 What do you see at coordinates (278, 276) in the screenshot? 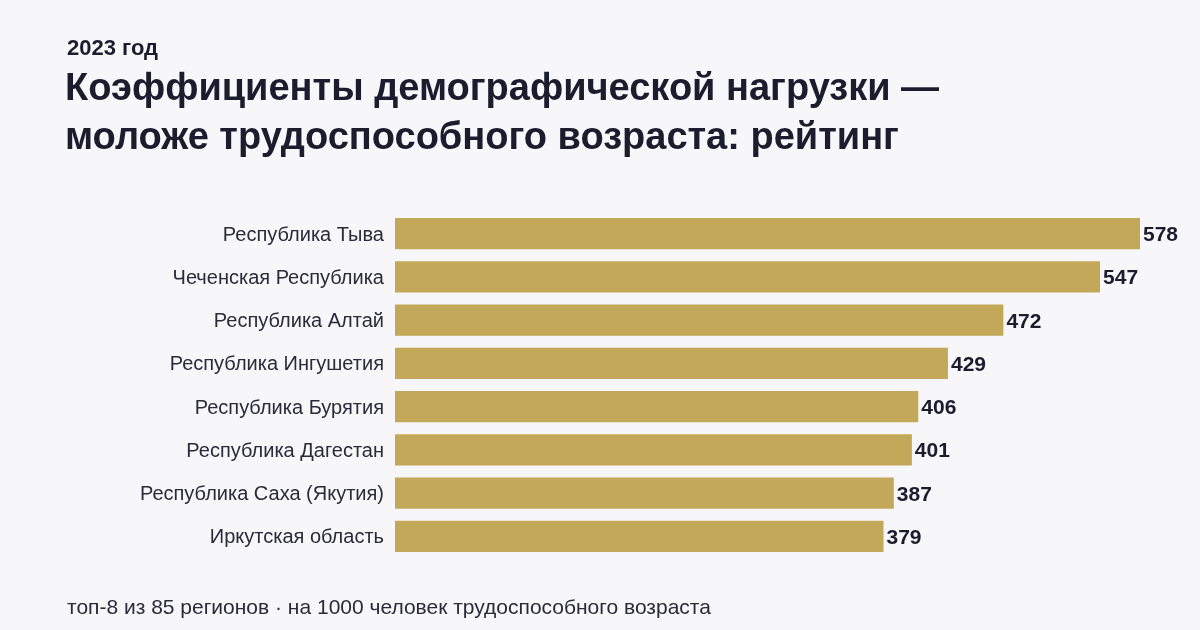
I see `y-tick-label: Чеченская Республика` at bounding box center [278, 276].